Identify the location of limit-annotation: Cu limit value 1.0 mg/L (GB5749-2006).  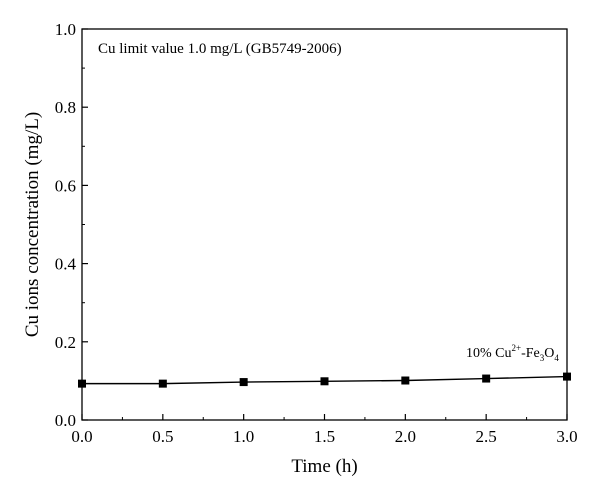
(220, 49).